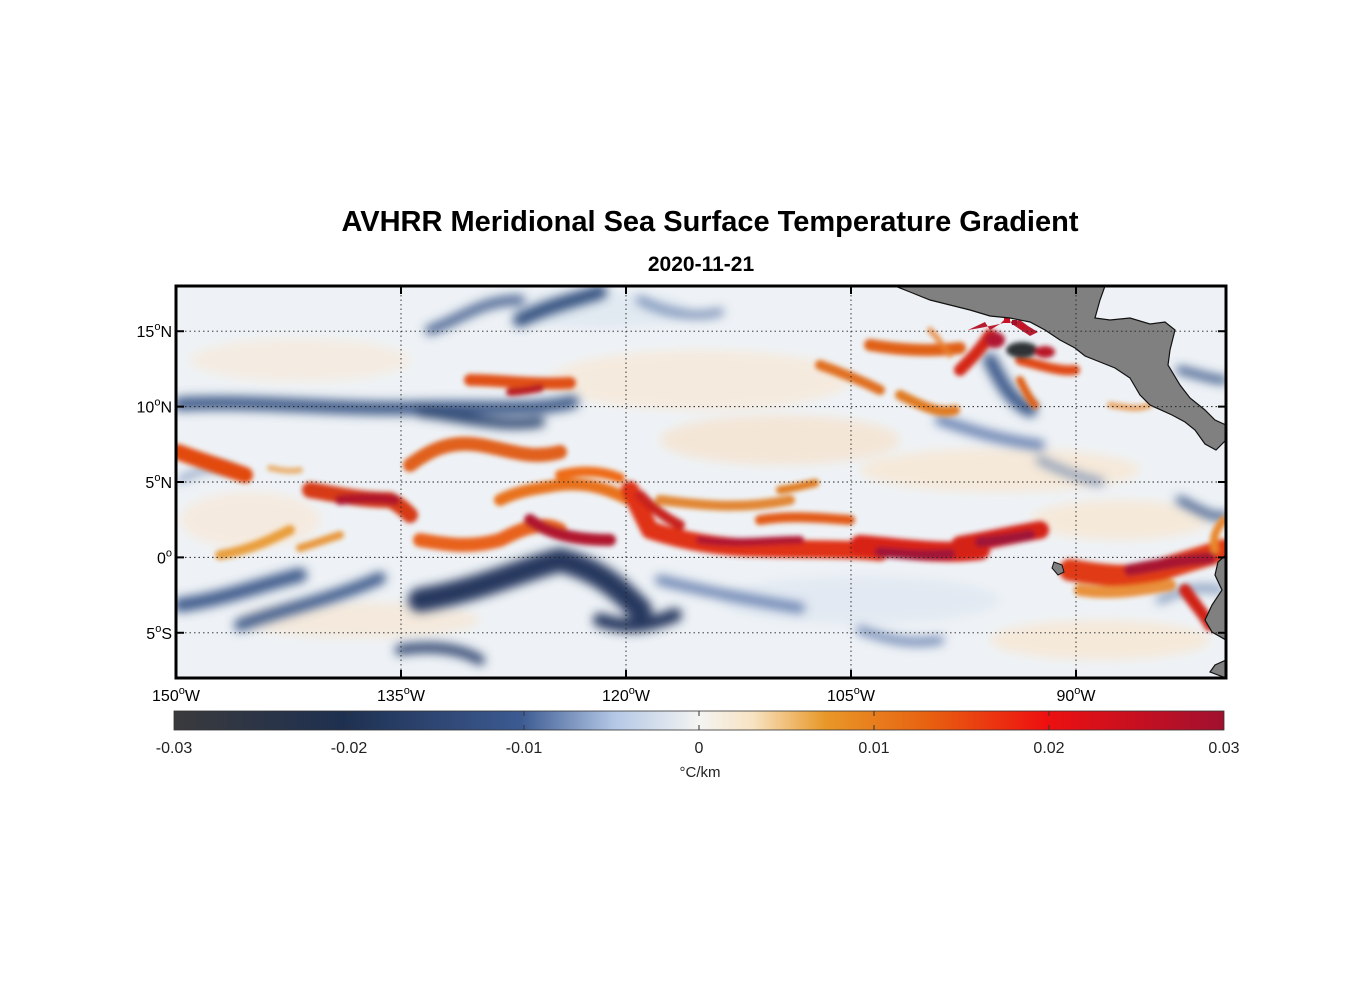  Describe the element at coordinates (176, 695) in the screenshot. I see `lon-tick-label: 150oW` at that location.